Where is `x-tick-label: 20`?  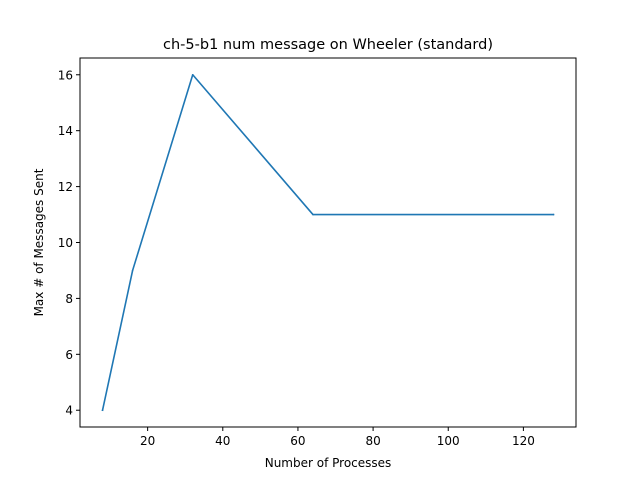
x-tick-label: 20 is located at coordinates (147, 441).